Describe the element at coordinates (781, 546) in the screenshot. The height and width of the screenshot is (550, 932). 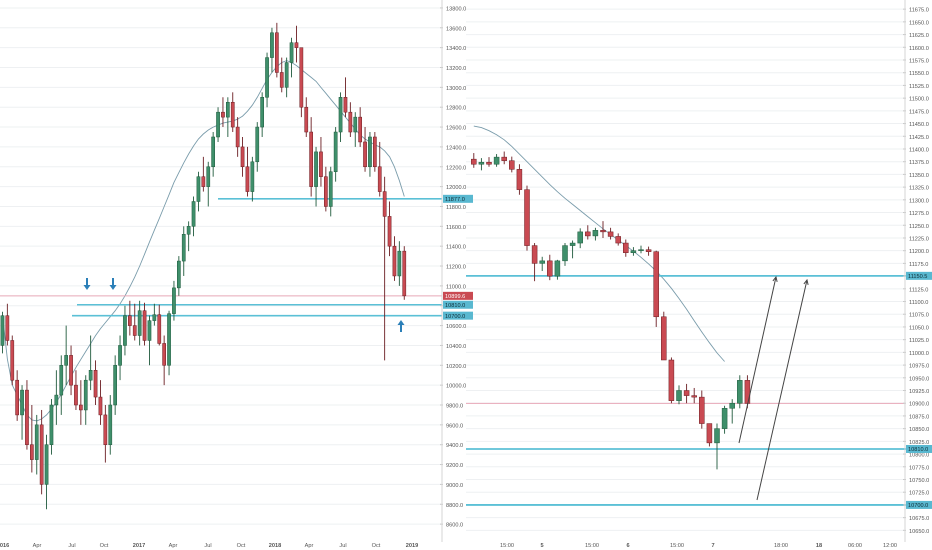
I see `right-x-tick-label: 18:00` at that location.